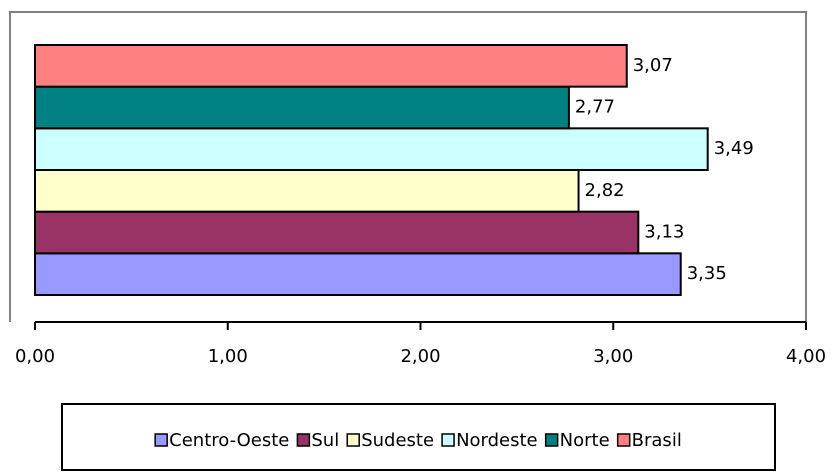  I want to click on legend-label: Sudeste, so click(397, 440).